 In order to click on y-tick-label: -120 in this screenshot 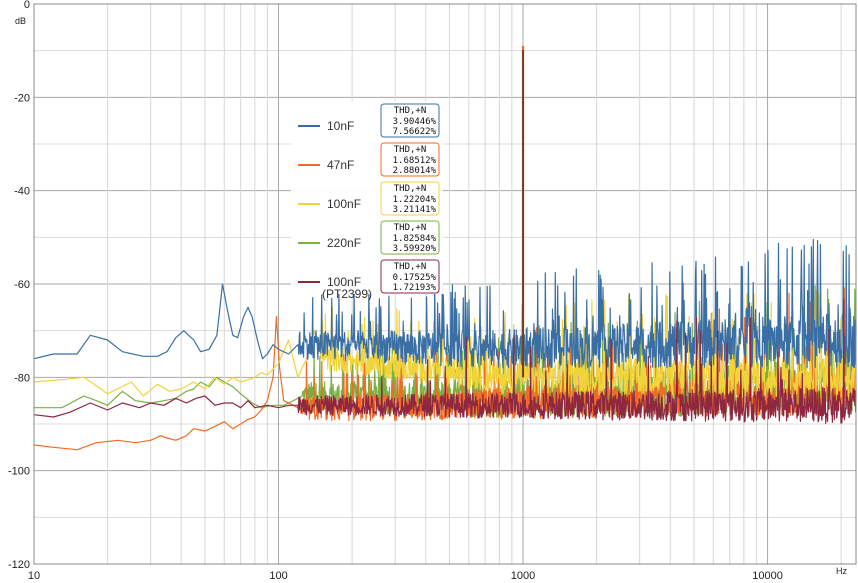, I will do `click(19, 565)`.